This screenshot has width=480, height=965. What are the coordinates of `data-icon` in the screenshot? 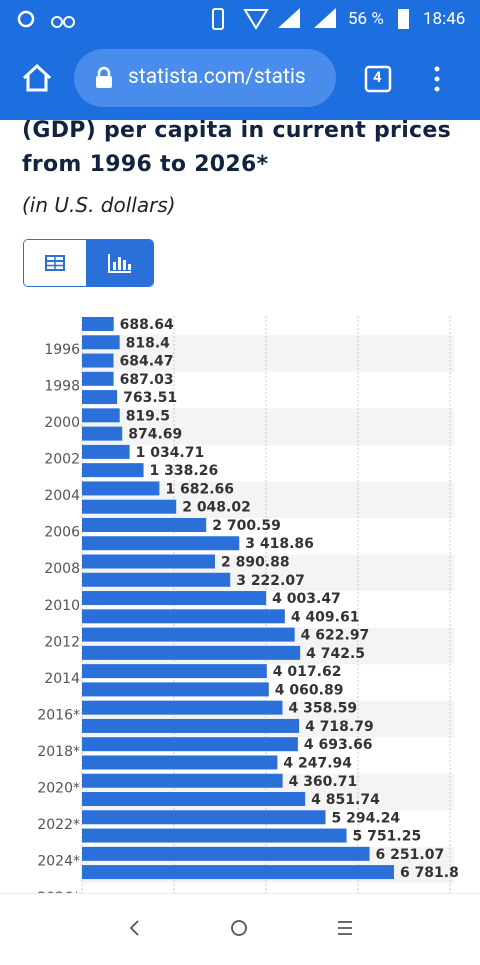 It's located at (256, 19).